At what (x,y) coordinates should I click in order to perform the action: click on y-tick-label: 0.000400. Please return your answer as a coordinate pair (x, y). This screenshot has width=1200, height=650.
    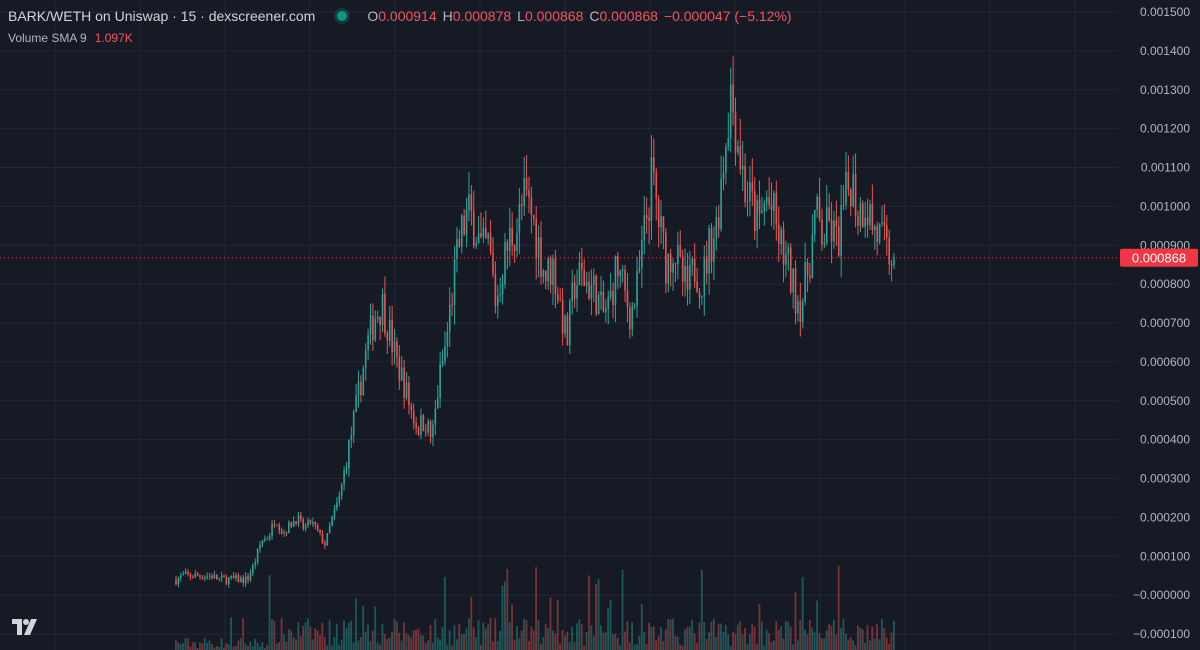
    Looking at the image, I should click on (1165, 440).